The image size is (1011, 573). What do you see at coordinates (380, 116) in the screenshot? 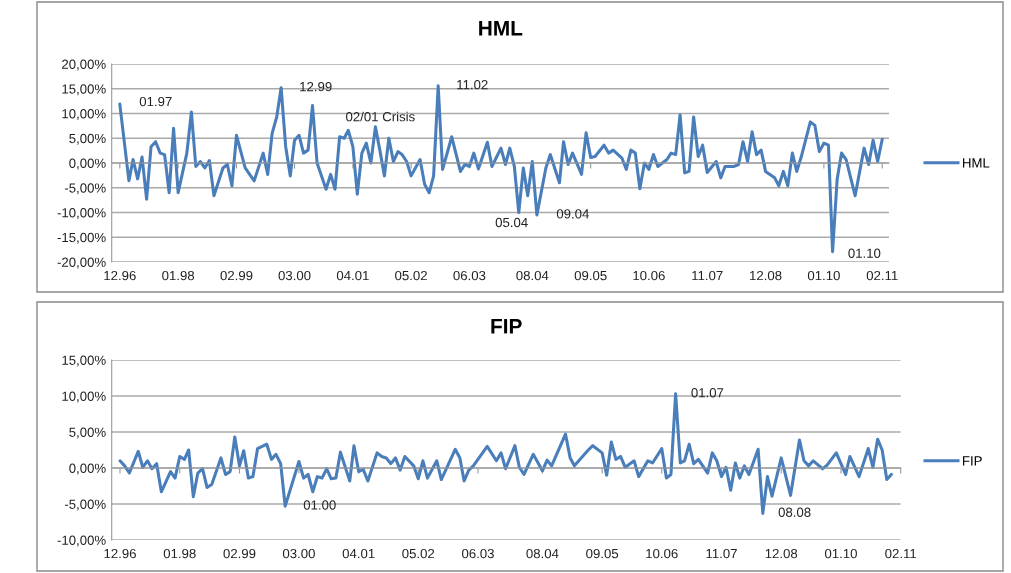
I see `annotation: 02/01 Crisis` at bounding box center [380, 116].